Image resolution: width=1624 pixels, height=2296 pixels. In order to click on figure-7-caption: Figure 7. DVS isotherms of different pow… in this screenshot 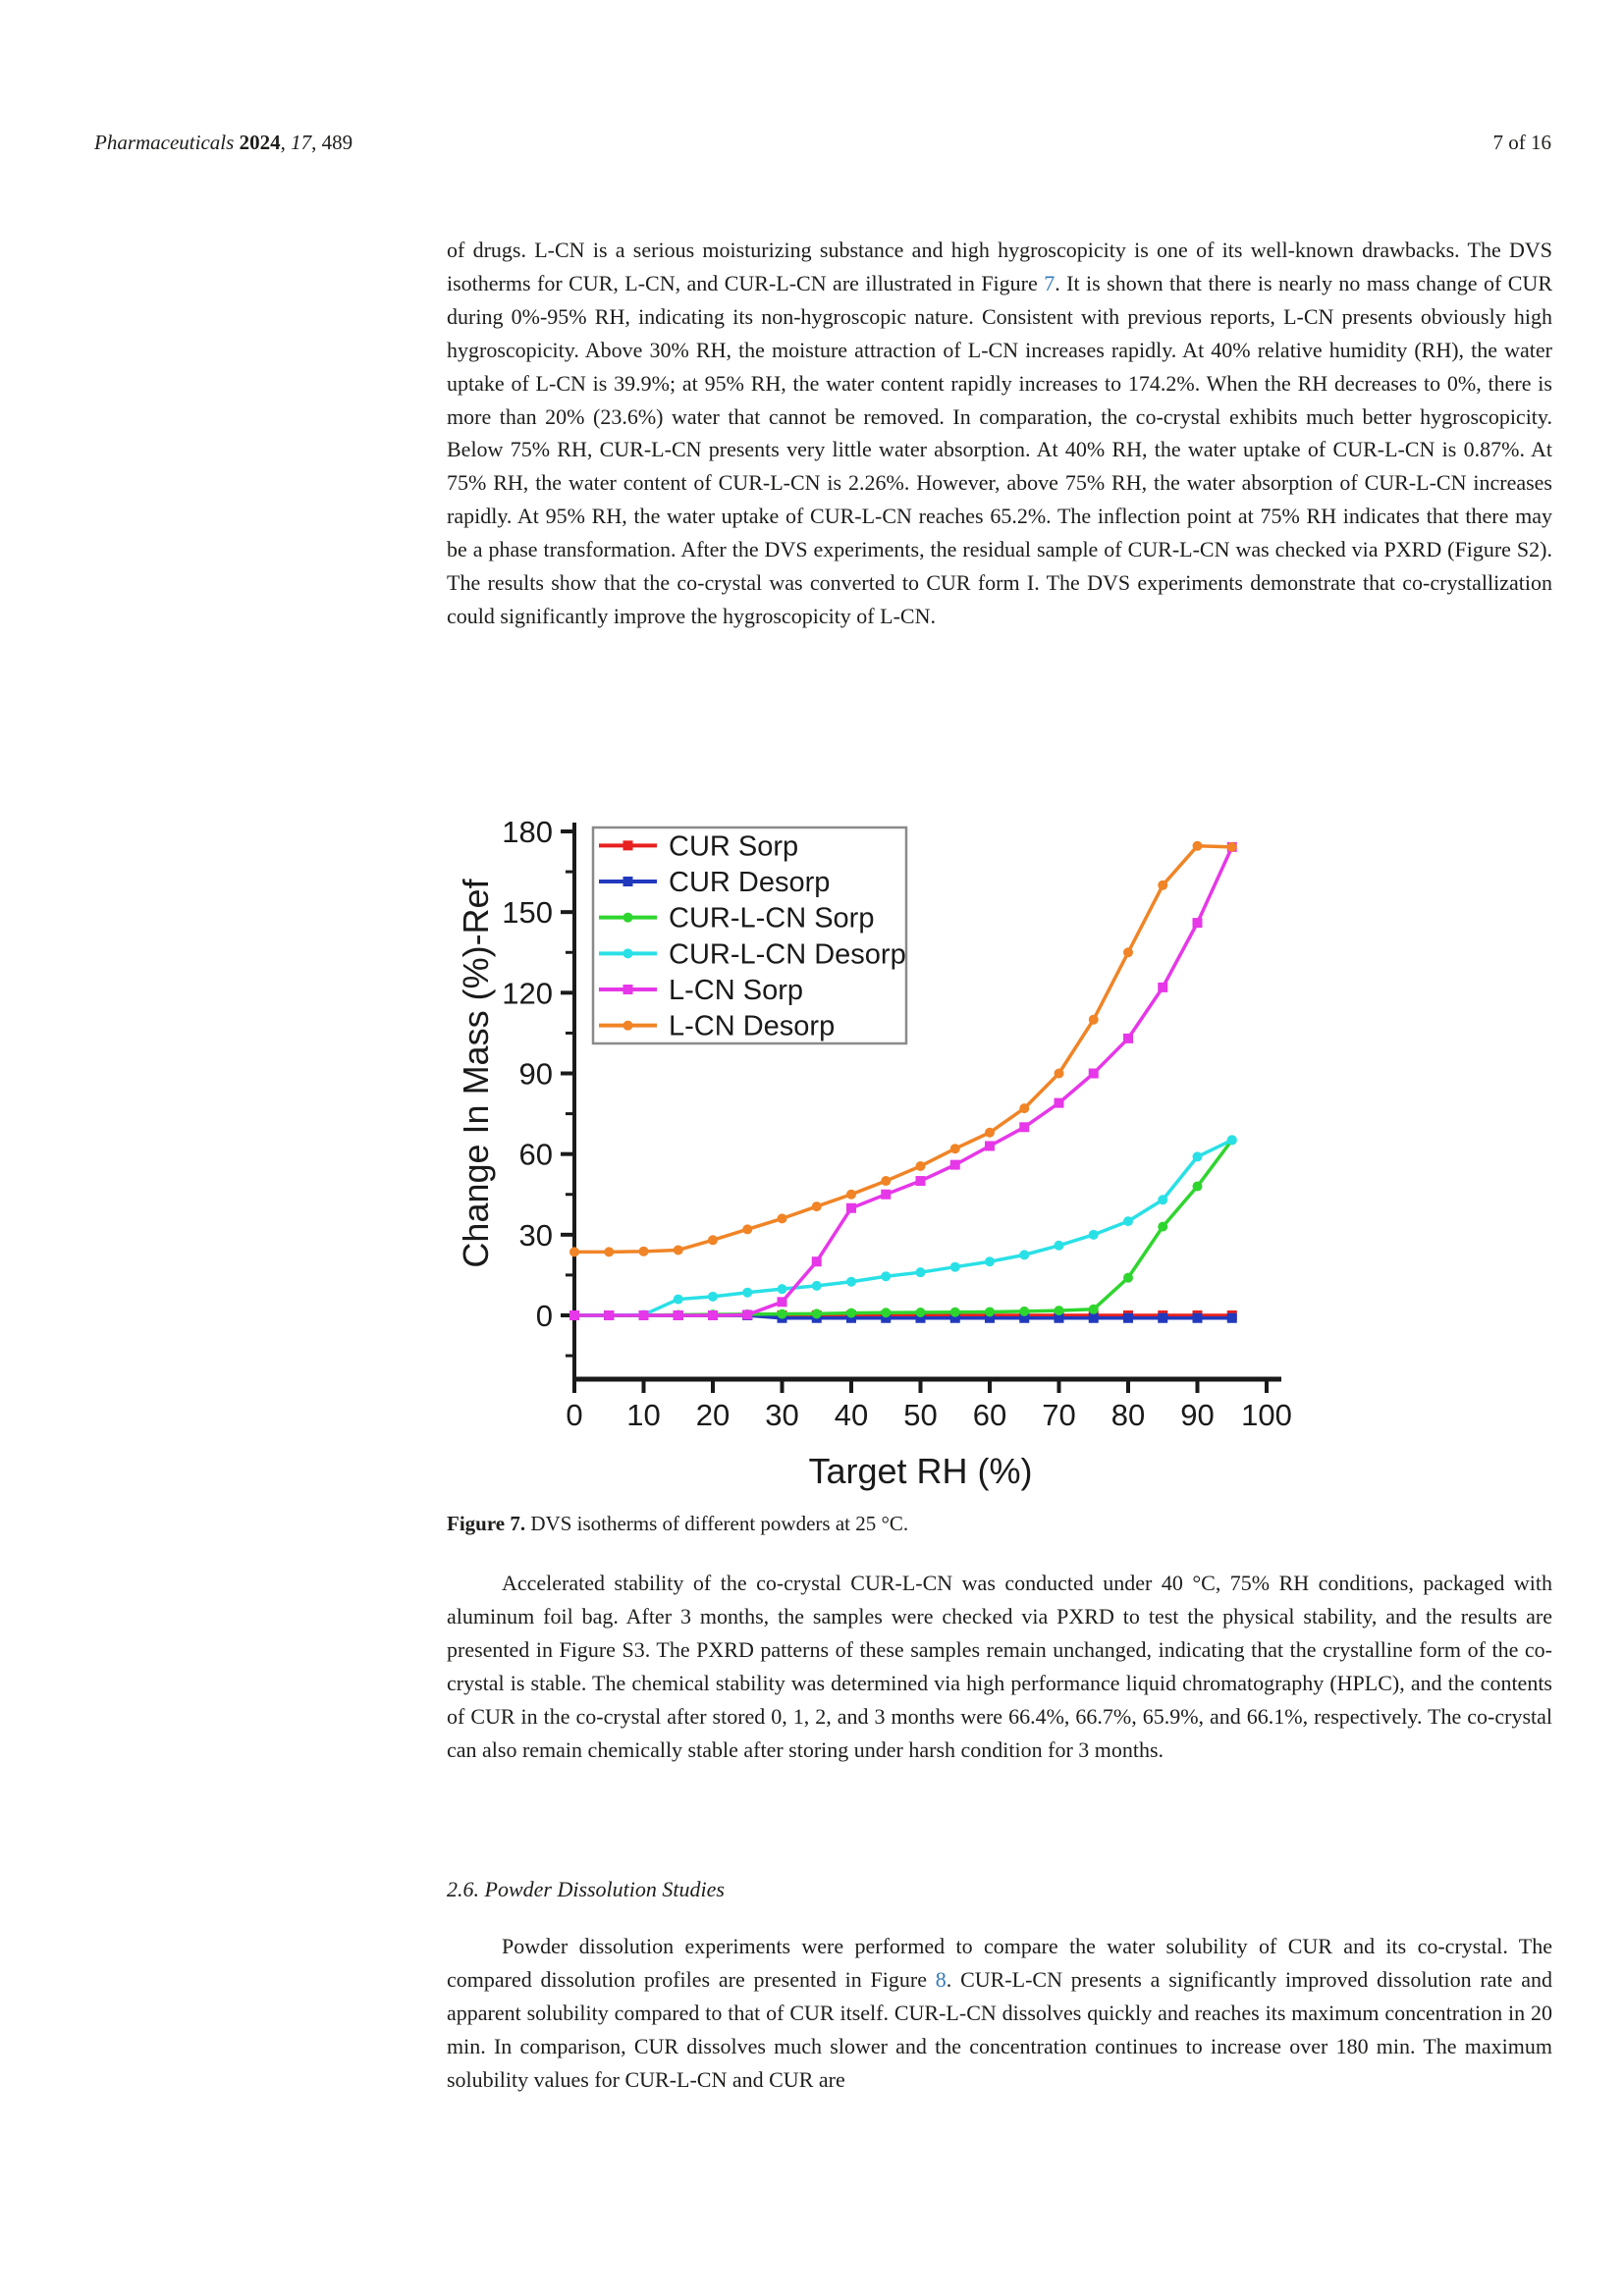, I will do `click(999, 1523)`.